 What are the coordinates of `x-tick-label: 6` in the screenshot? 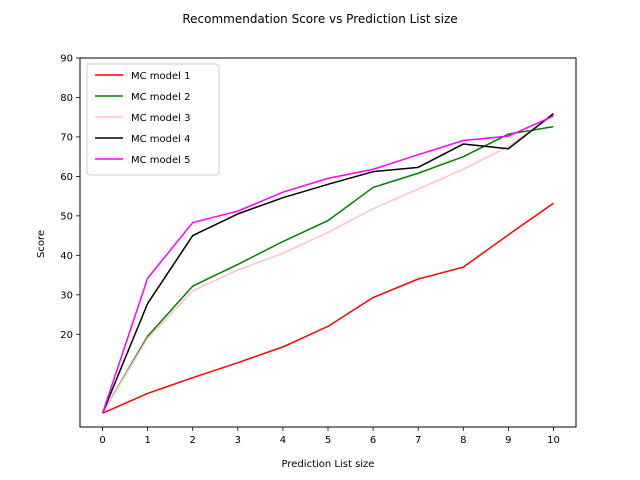 It's located at (373, 440).